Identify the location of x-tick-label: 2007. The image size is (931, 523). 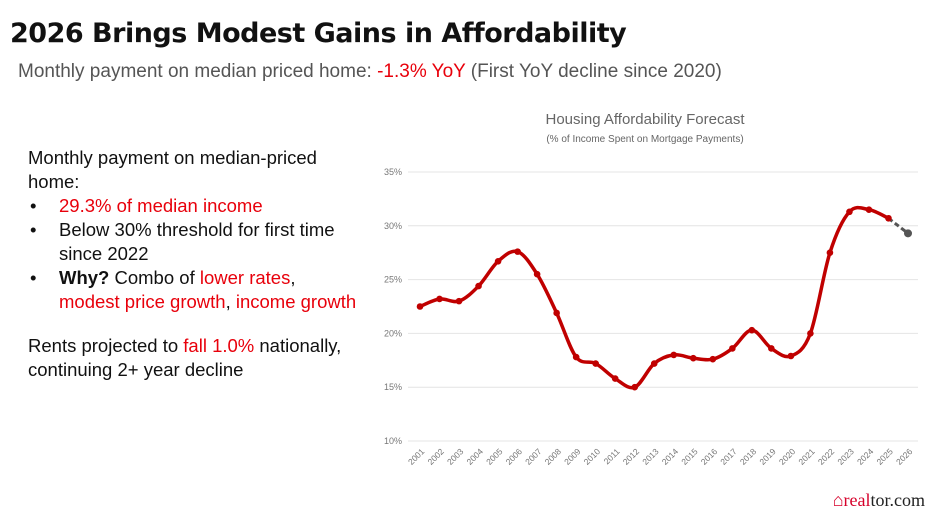
(533, 456).